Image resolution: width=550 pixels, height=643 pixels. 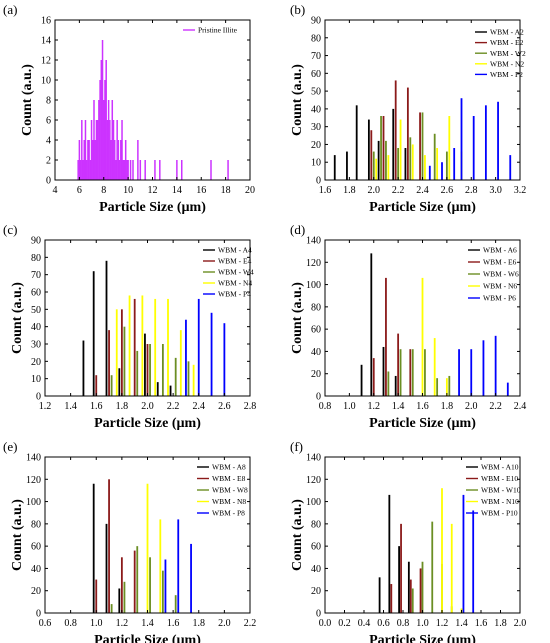 What do you see at coordinates (461, 623) in the screenshot?
I see `x-tick-label: 1.4` at bounding box center [461, 623].